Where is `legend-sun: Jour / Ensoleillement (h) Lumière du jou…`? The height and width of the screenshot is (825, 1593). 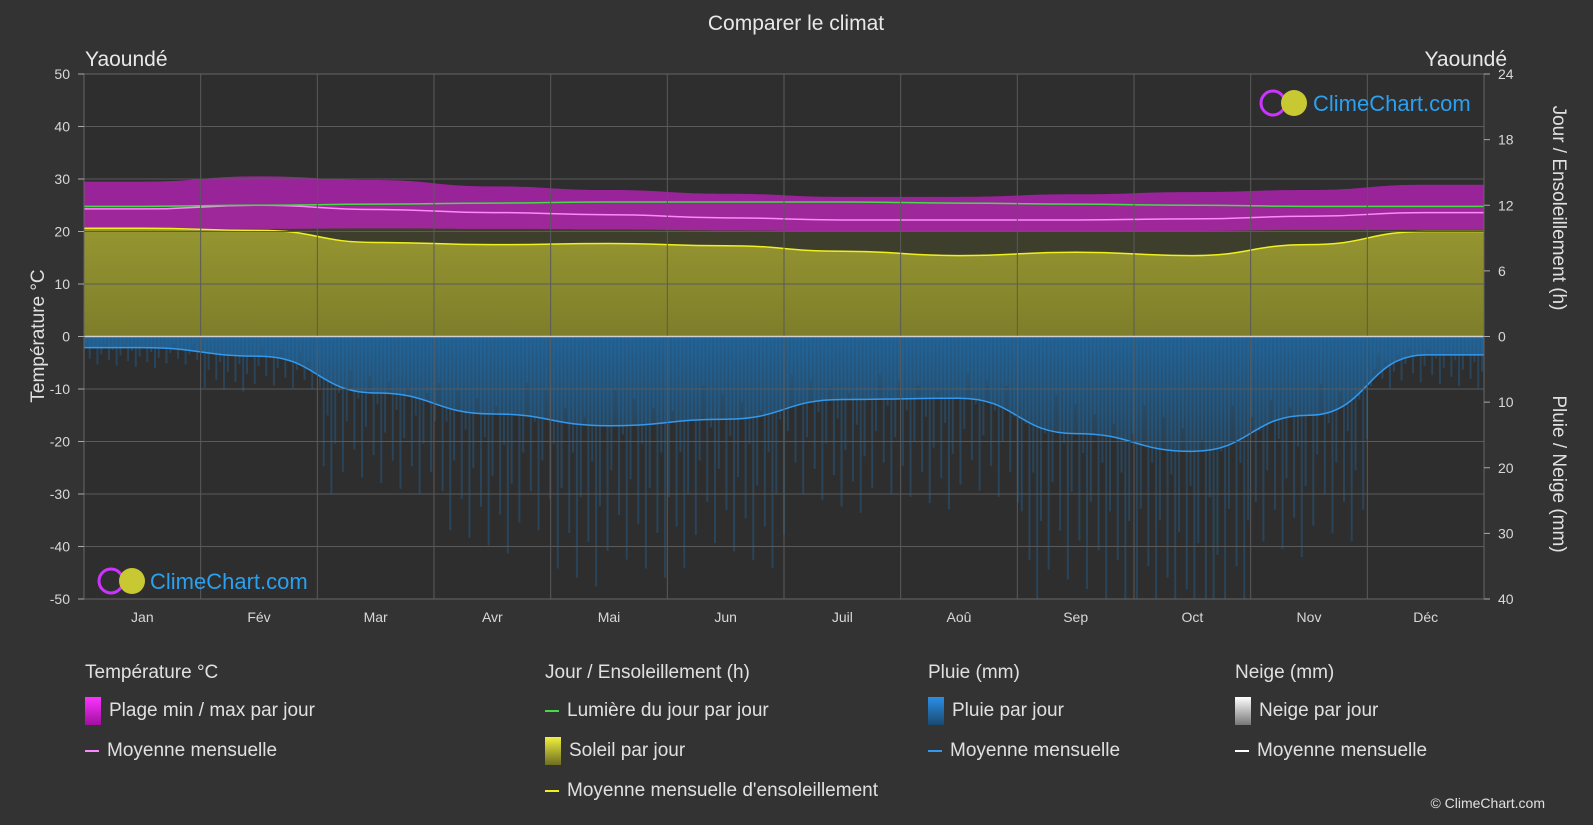
legend-sun: Jour / Ensoleillement (h) Lumière du jou… is located at coordinates (711, 736).